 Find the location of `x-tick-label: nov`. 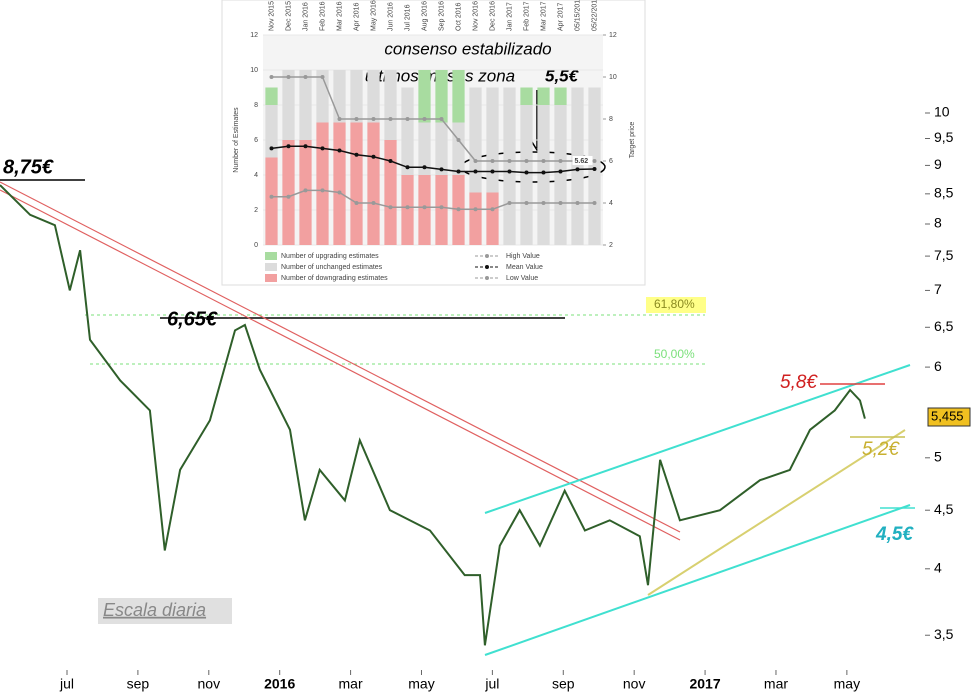

x-tick-label: nov is located at coordinates (209, 684).